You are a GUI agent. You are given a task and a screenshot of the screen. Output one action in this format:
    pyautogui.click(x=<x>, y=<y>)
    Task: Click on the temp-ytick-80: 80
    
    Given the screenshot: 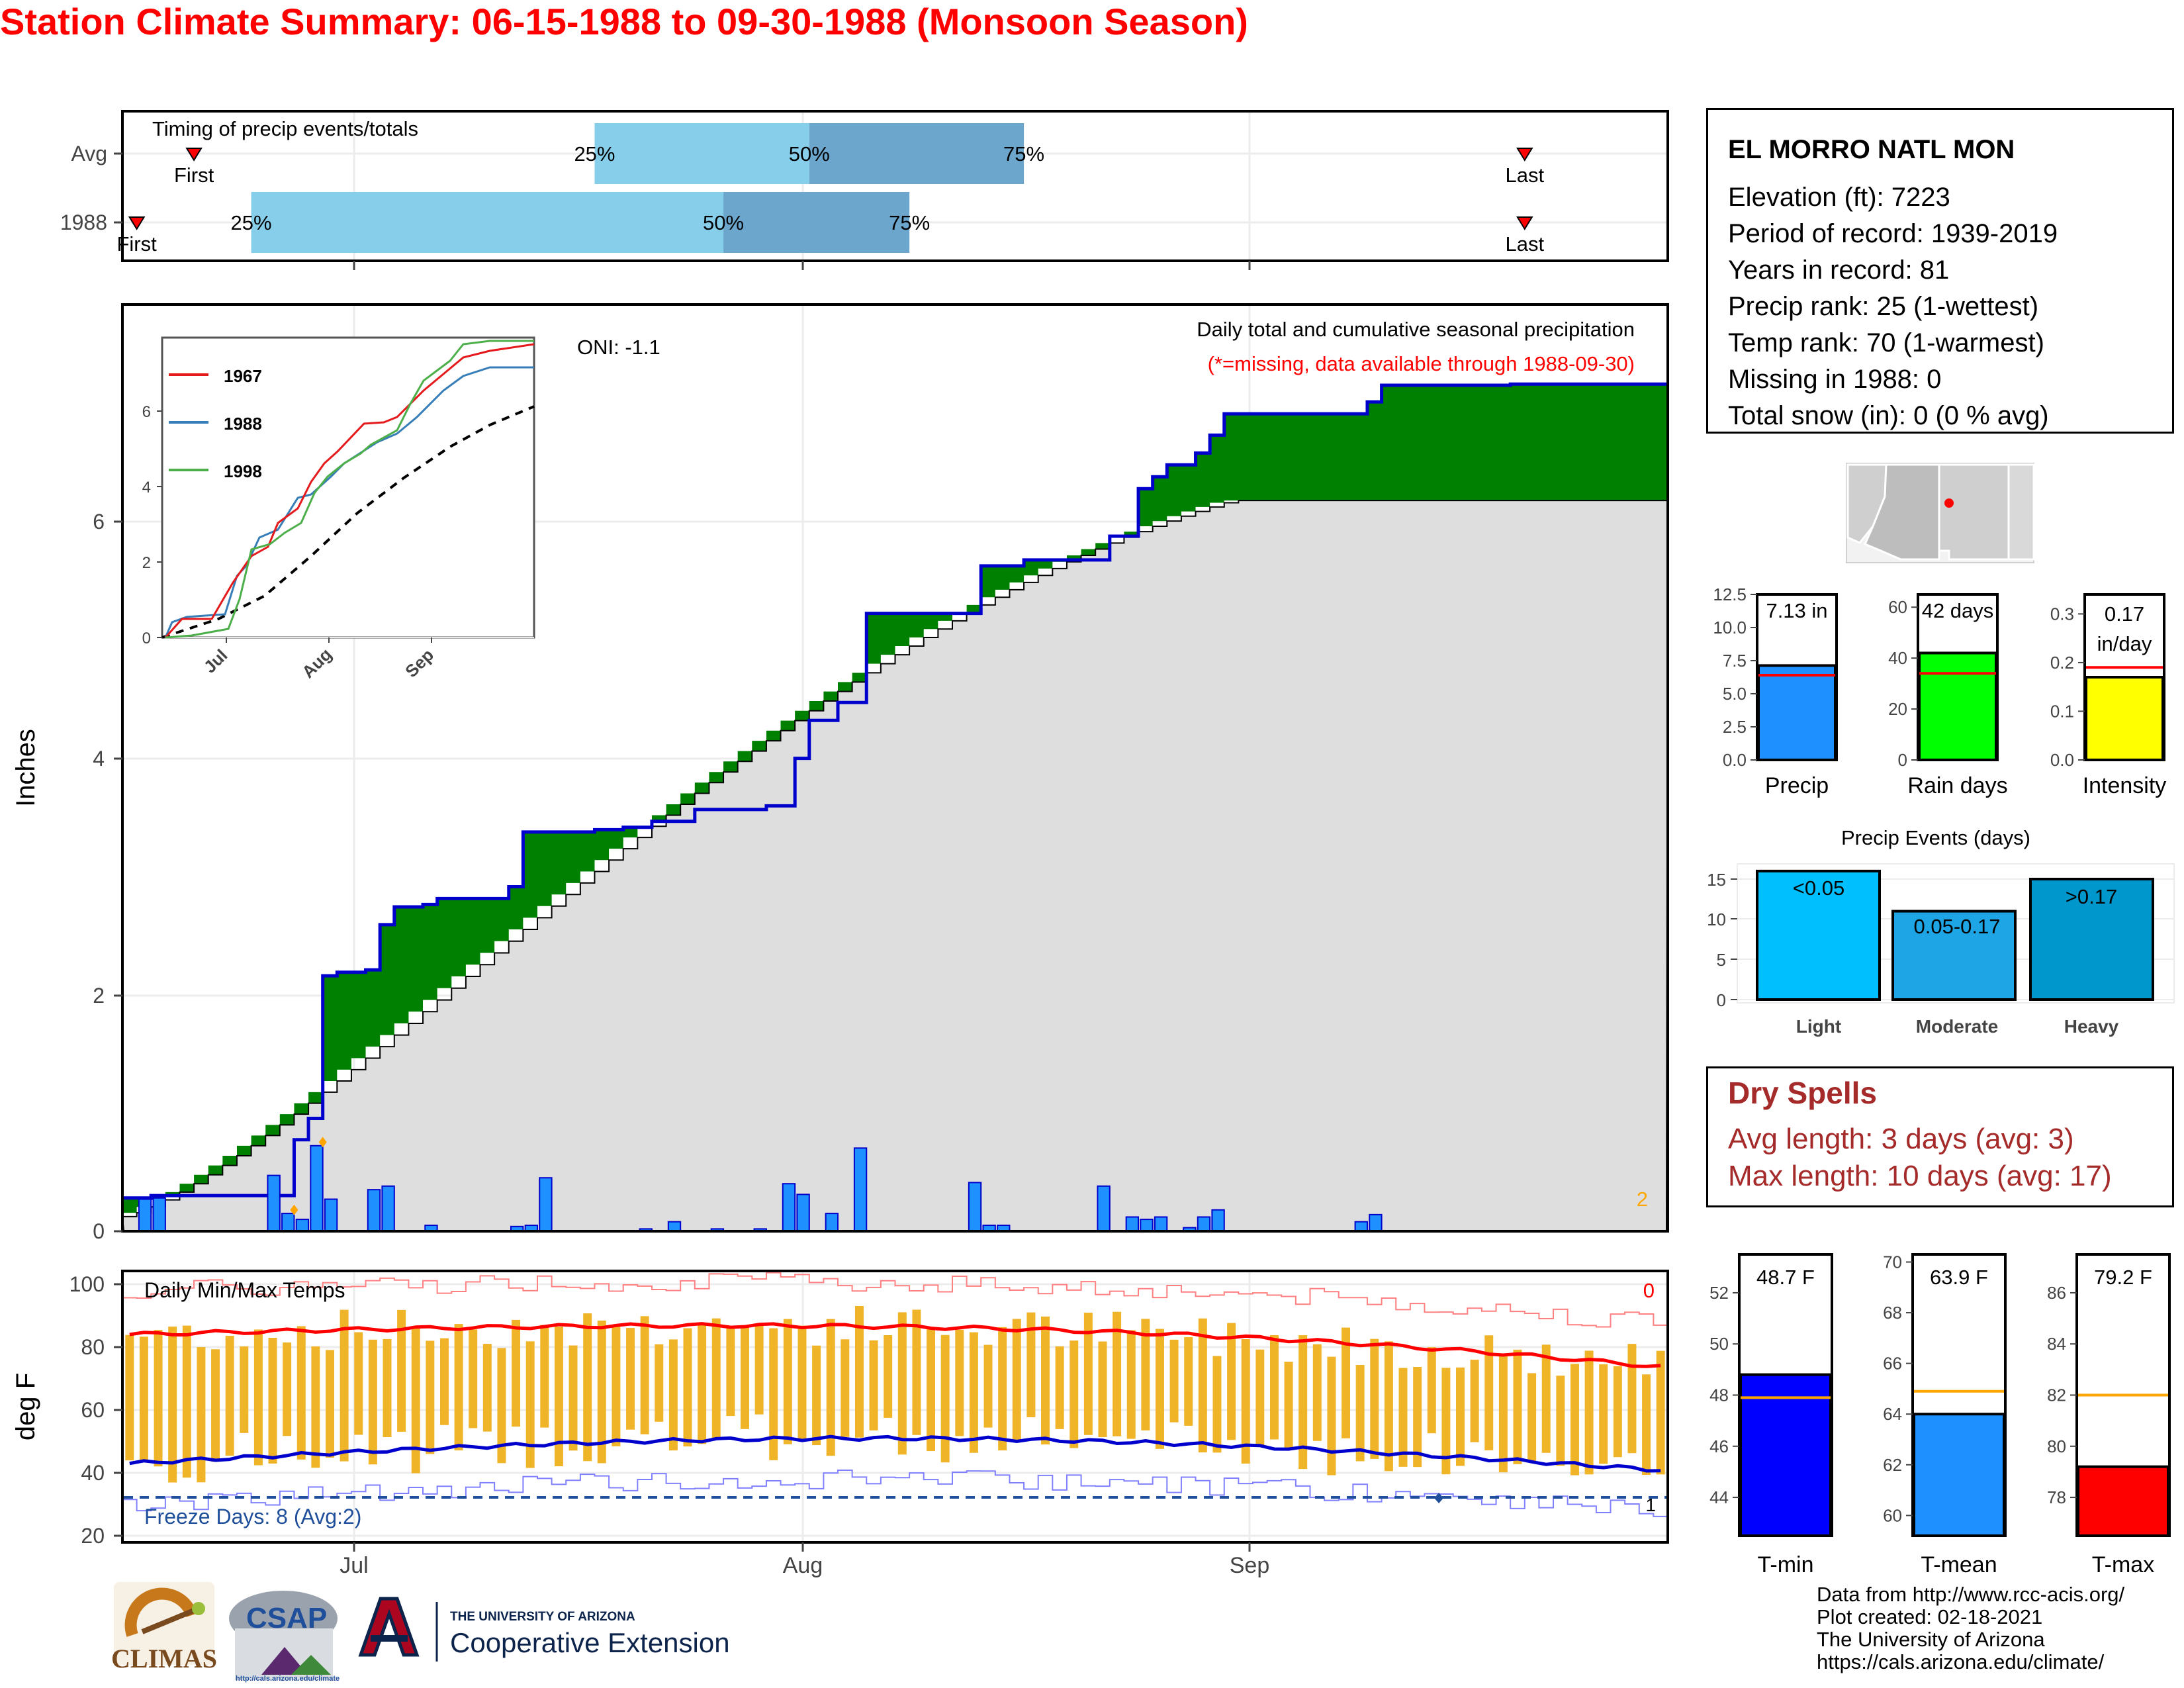 What is the action you would take?
    pyautogui.click(x=93, y=1347)
    